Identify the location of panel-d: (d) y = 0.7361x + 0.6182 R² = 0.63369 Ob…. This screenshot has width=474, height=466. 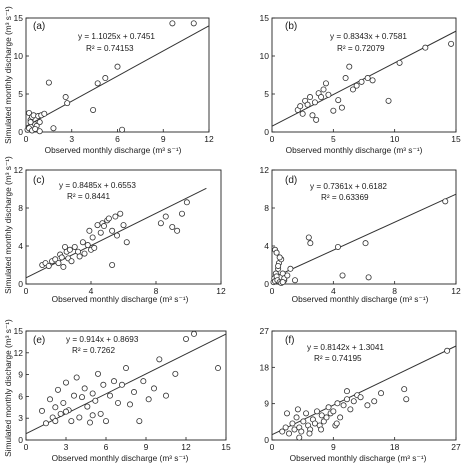
(357, 239).